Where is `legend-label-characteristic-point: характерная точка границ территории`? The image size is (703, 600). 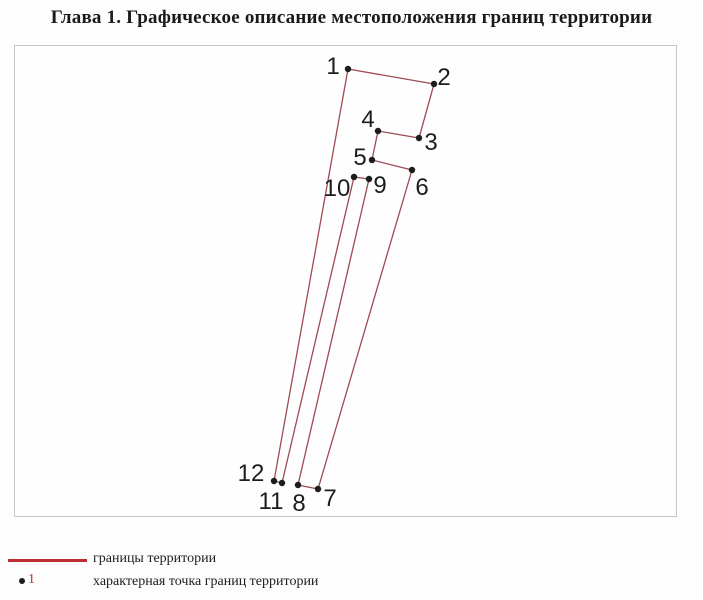 legend-label-characteristic-point: характерная точка границ территории is located at coordinates (206, 581).